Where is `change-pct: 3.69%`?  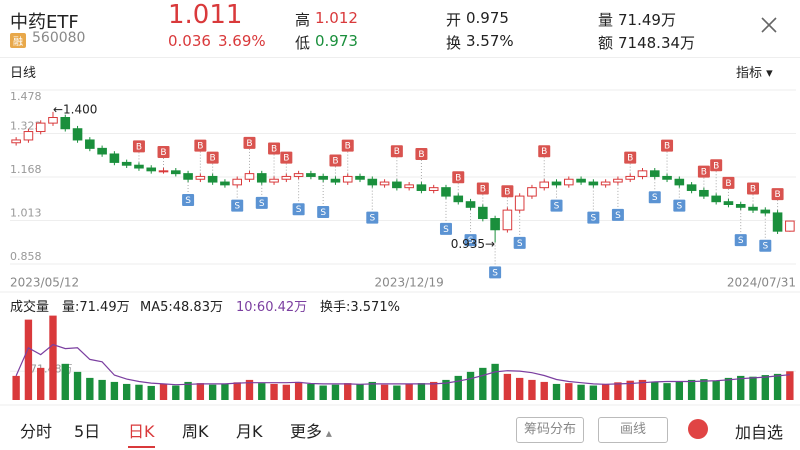
change-pct: 3.69% is located at coordinates (242, 41).